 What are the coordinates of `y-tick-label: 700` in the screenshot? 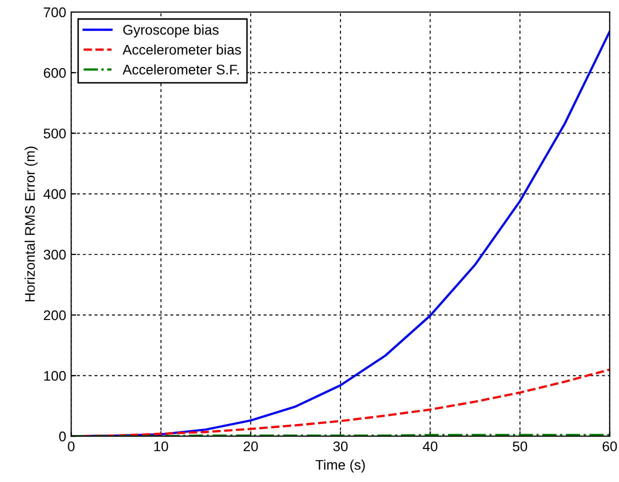 It's located at (55, 12).